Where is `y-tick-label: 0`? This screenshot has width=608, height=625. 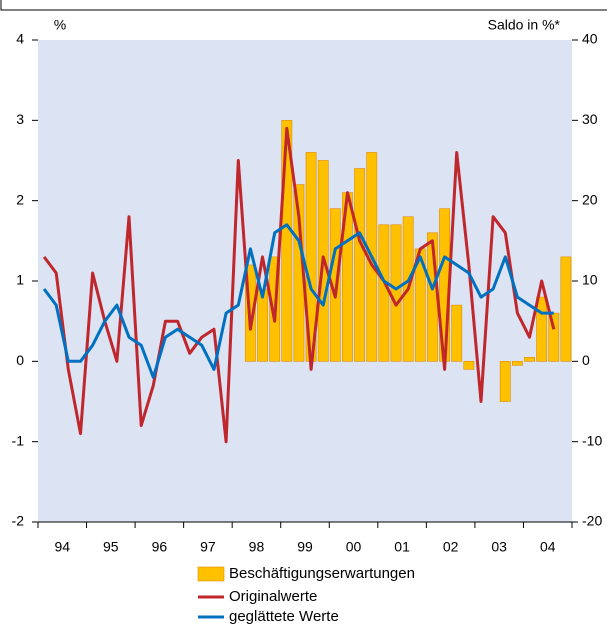 y-tick-label: 0 is located at coordinates (20, 360).